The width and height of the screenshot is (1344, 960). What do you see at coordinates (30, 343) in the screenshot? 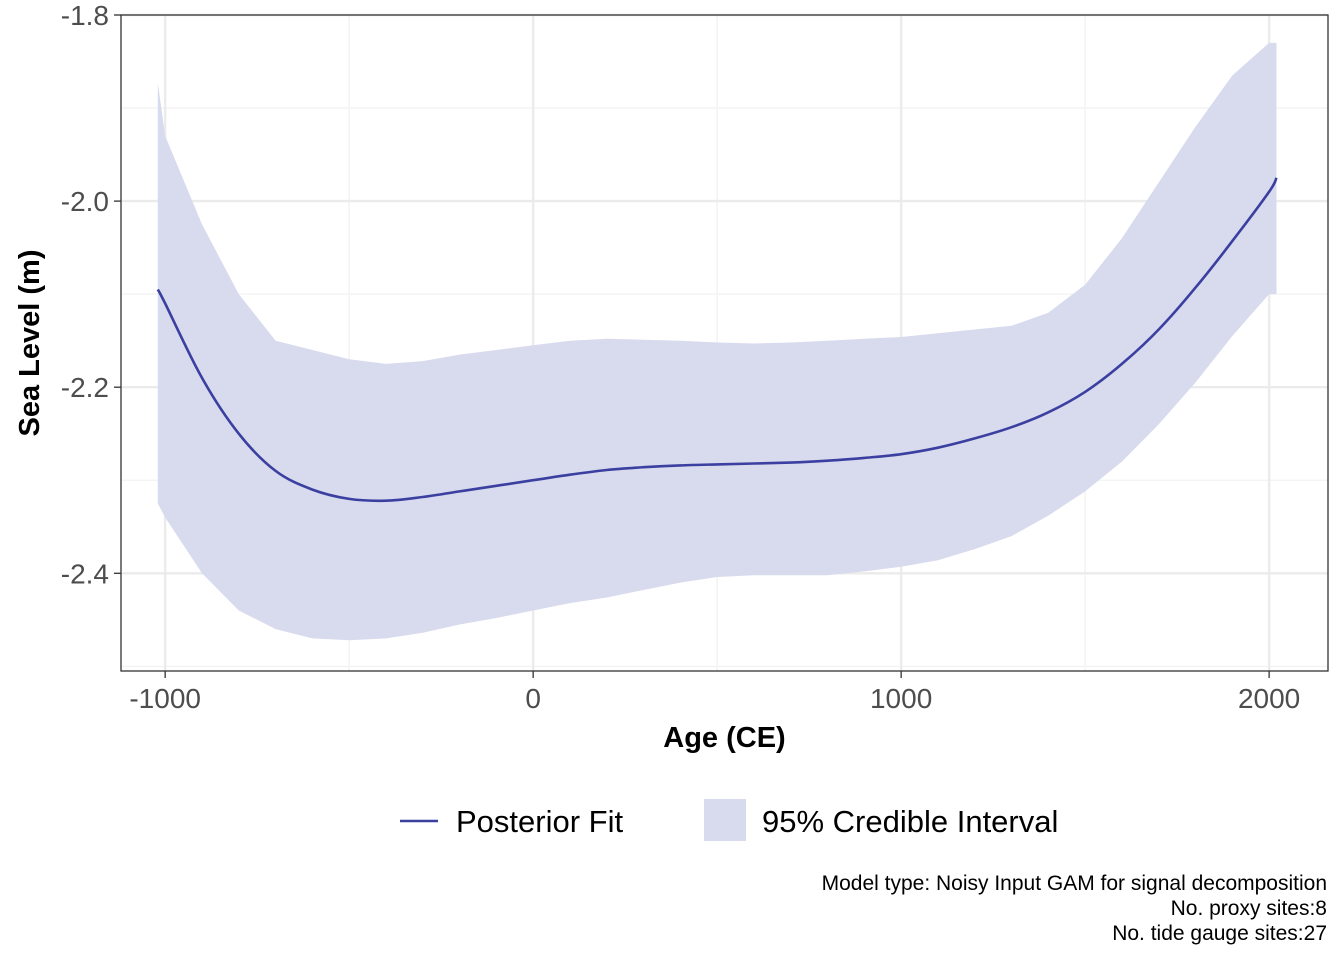
I see `y-axis-title: Sea Level (m)` at bounding box center [30, 343].